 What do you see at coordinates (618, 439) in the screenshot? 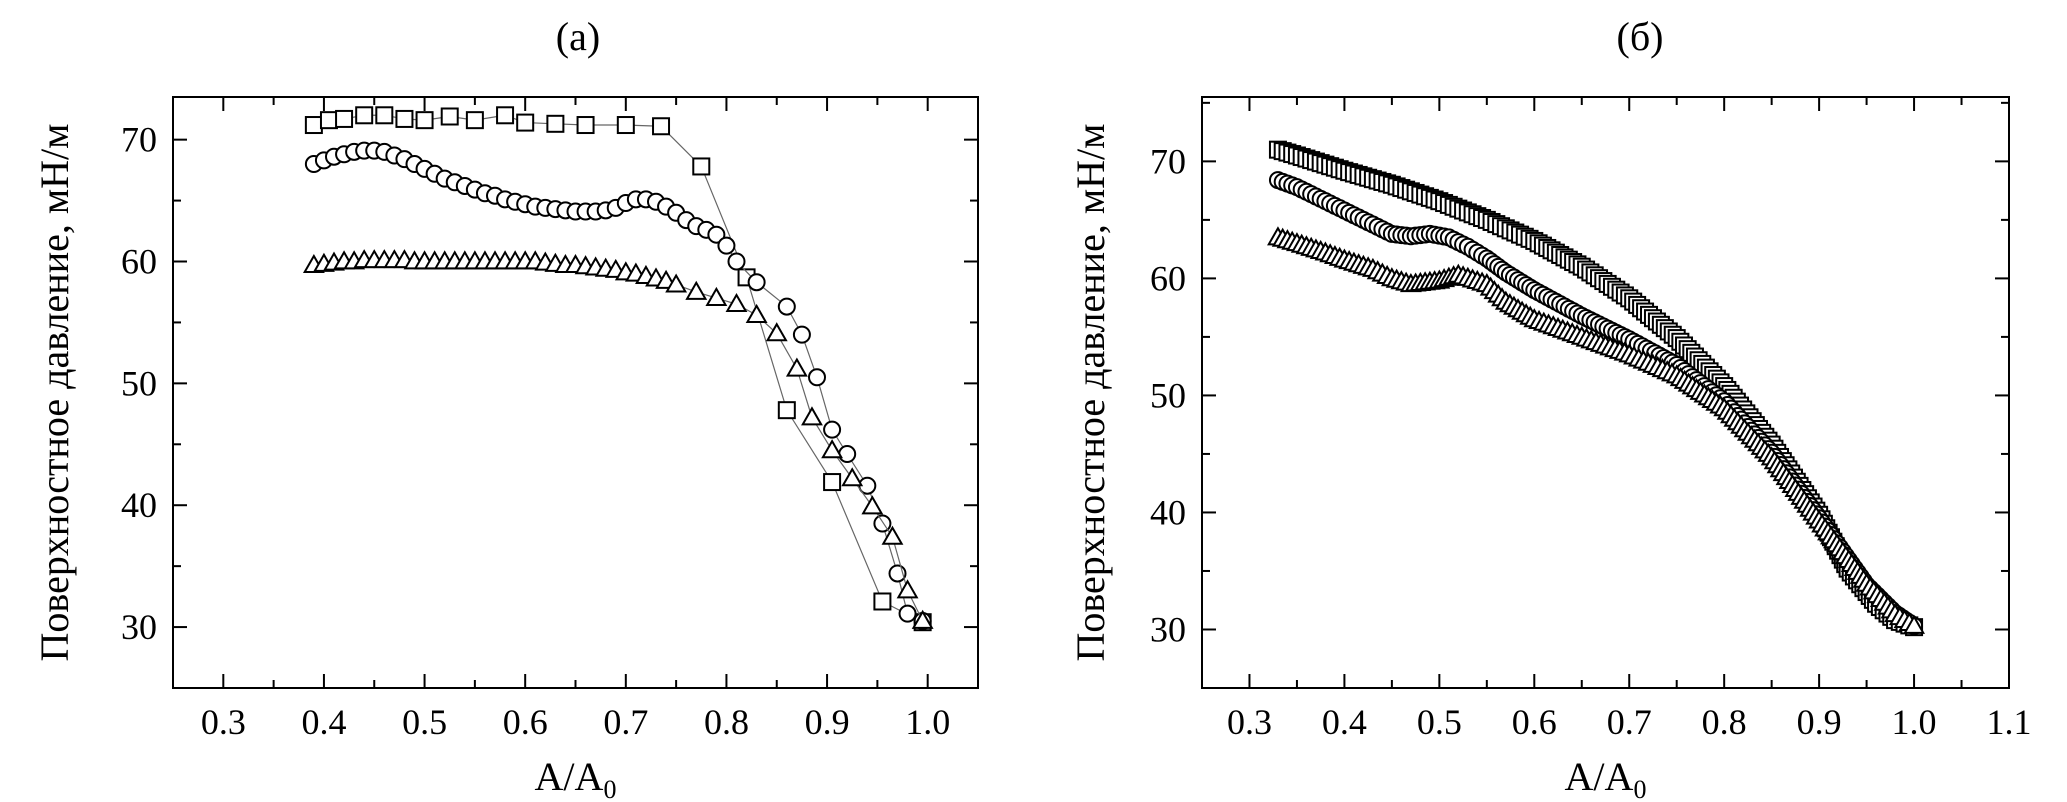
I see `series-triangle` at bounding box center [618, 439].